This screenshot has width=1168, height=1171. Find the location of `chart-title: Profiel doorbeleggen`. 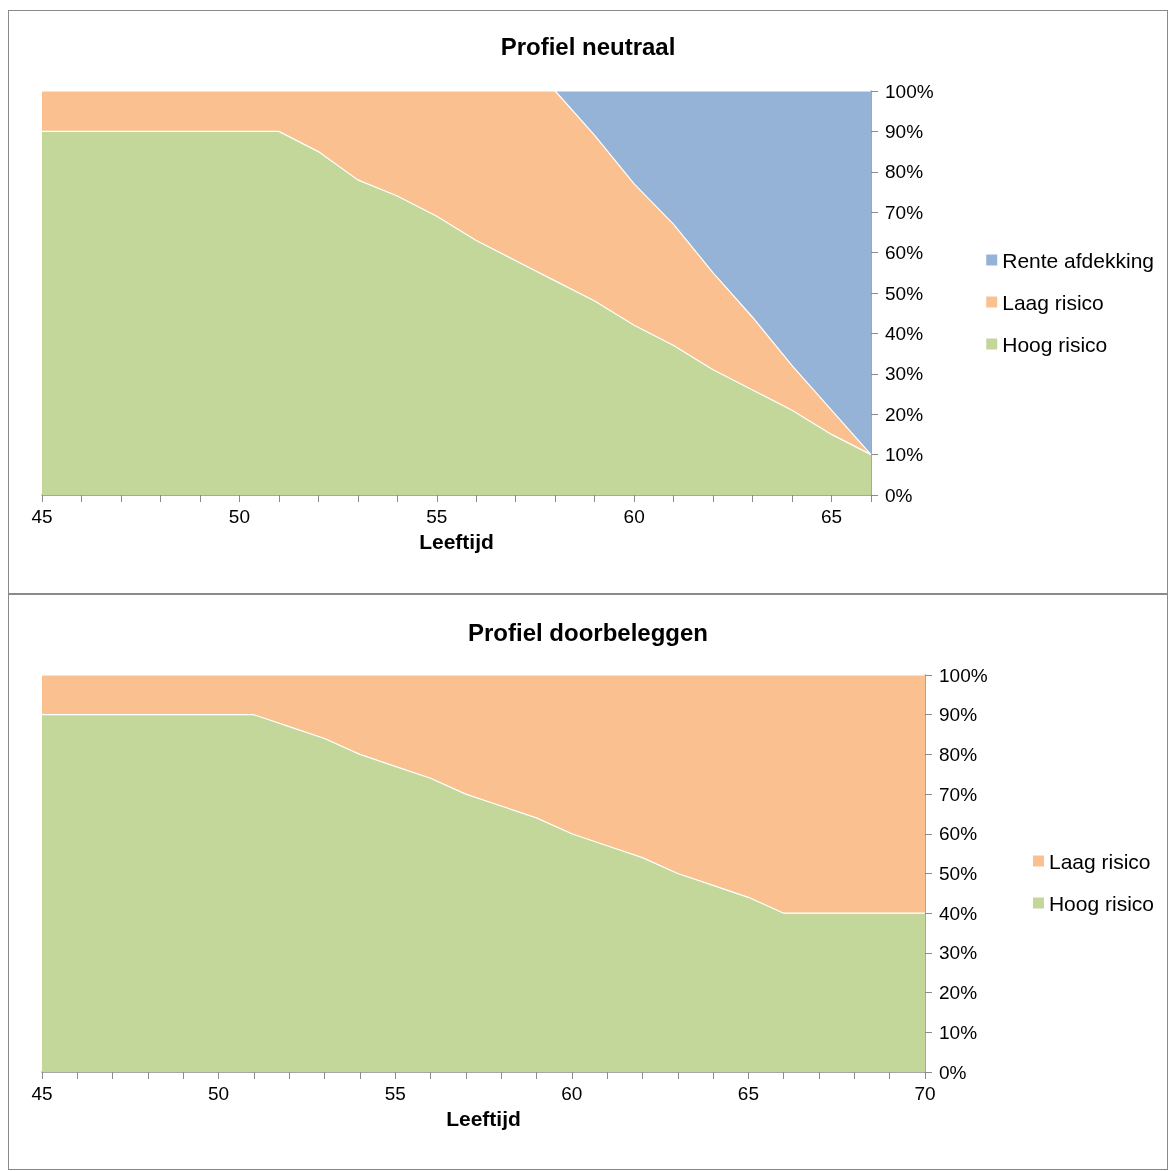

chart-title: Profiel doorbeleggen is located at coordinates (588, 632).